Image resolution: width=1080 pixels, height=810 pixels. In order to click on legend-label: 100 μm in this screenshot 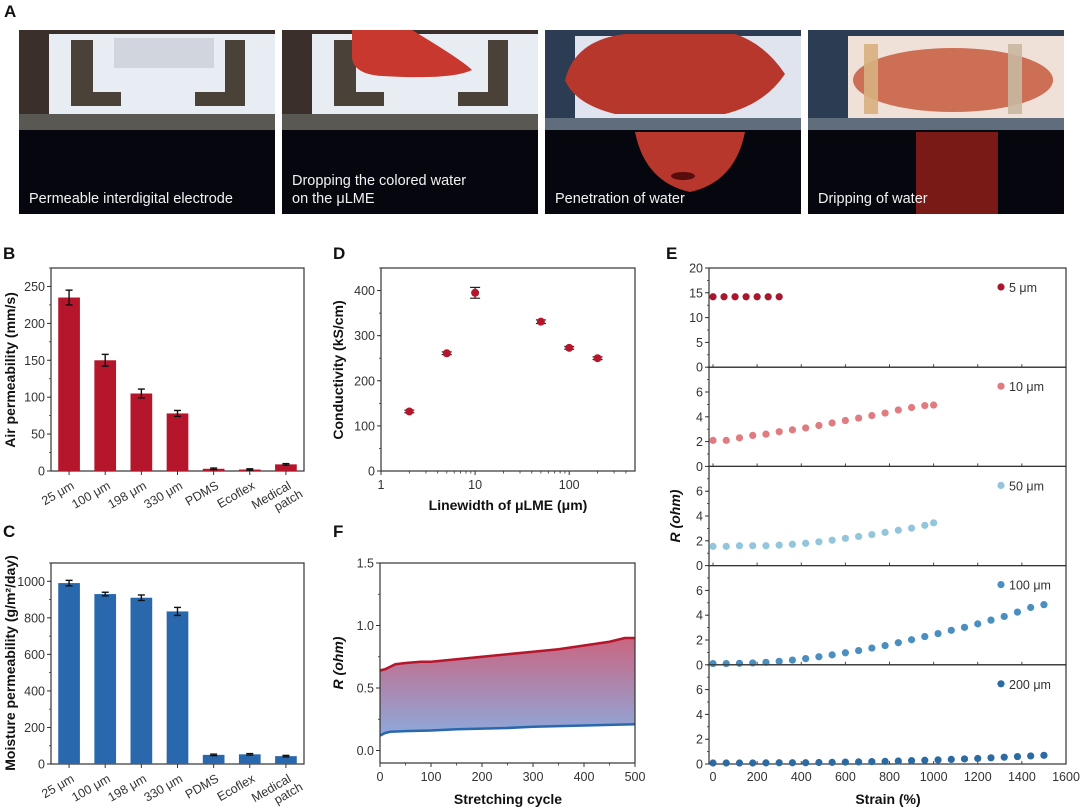, I will do `click(1030, 586)`.